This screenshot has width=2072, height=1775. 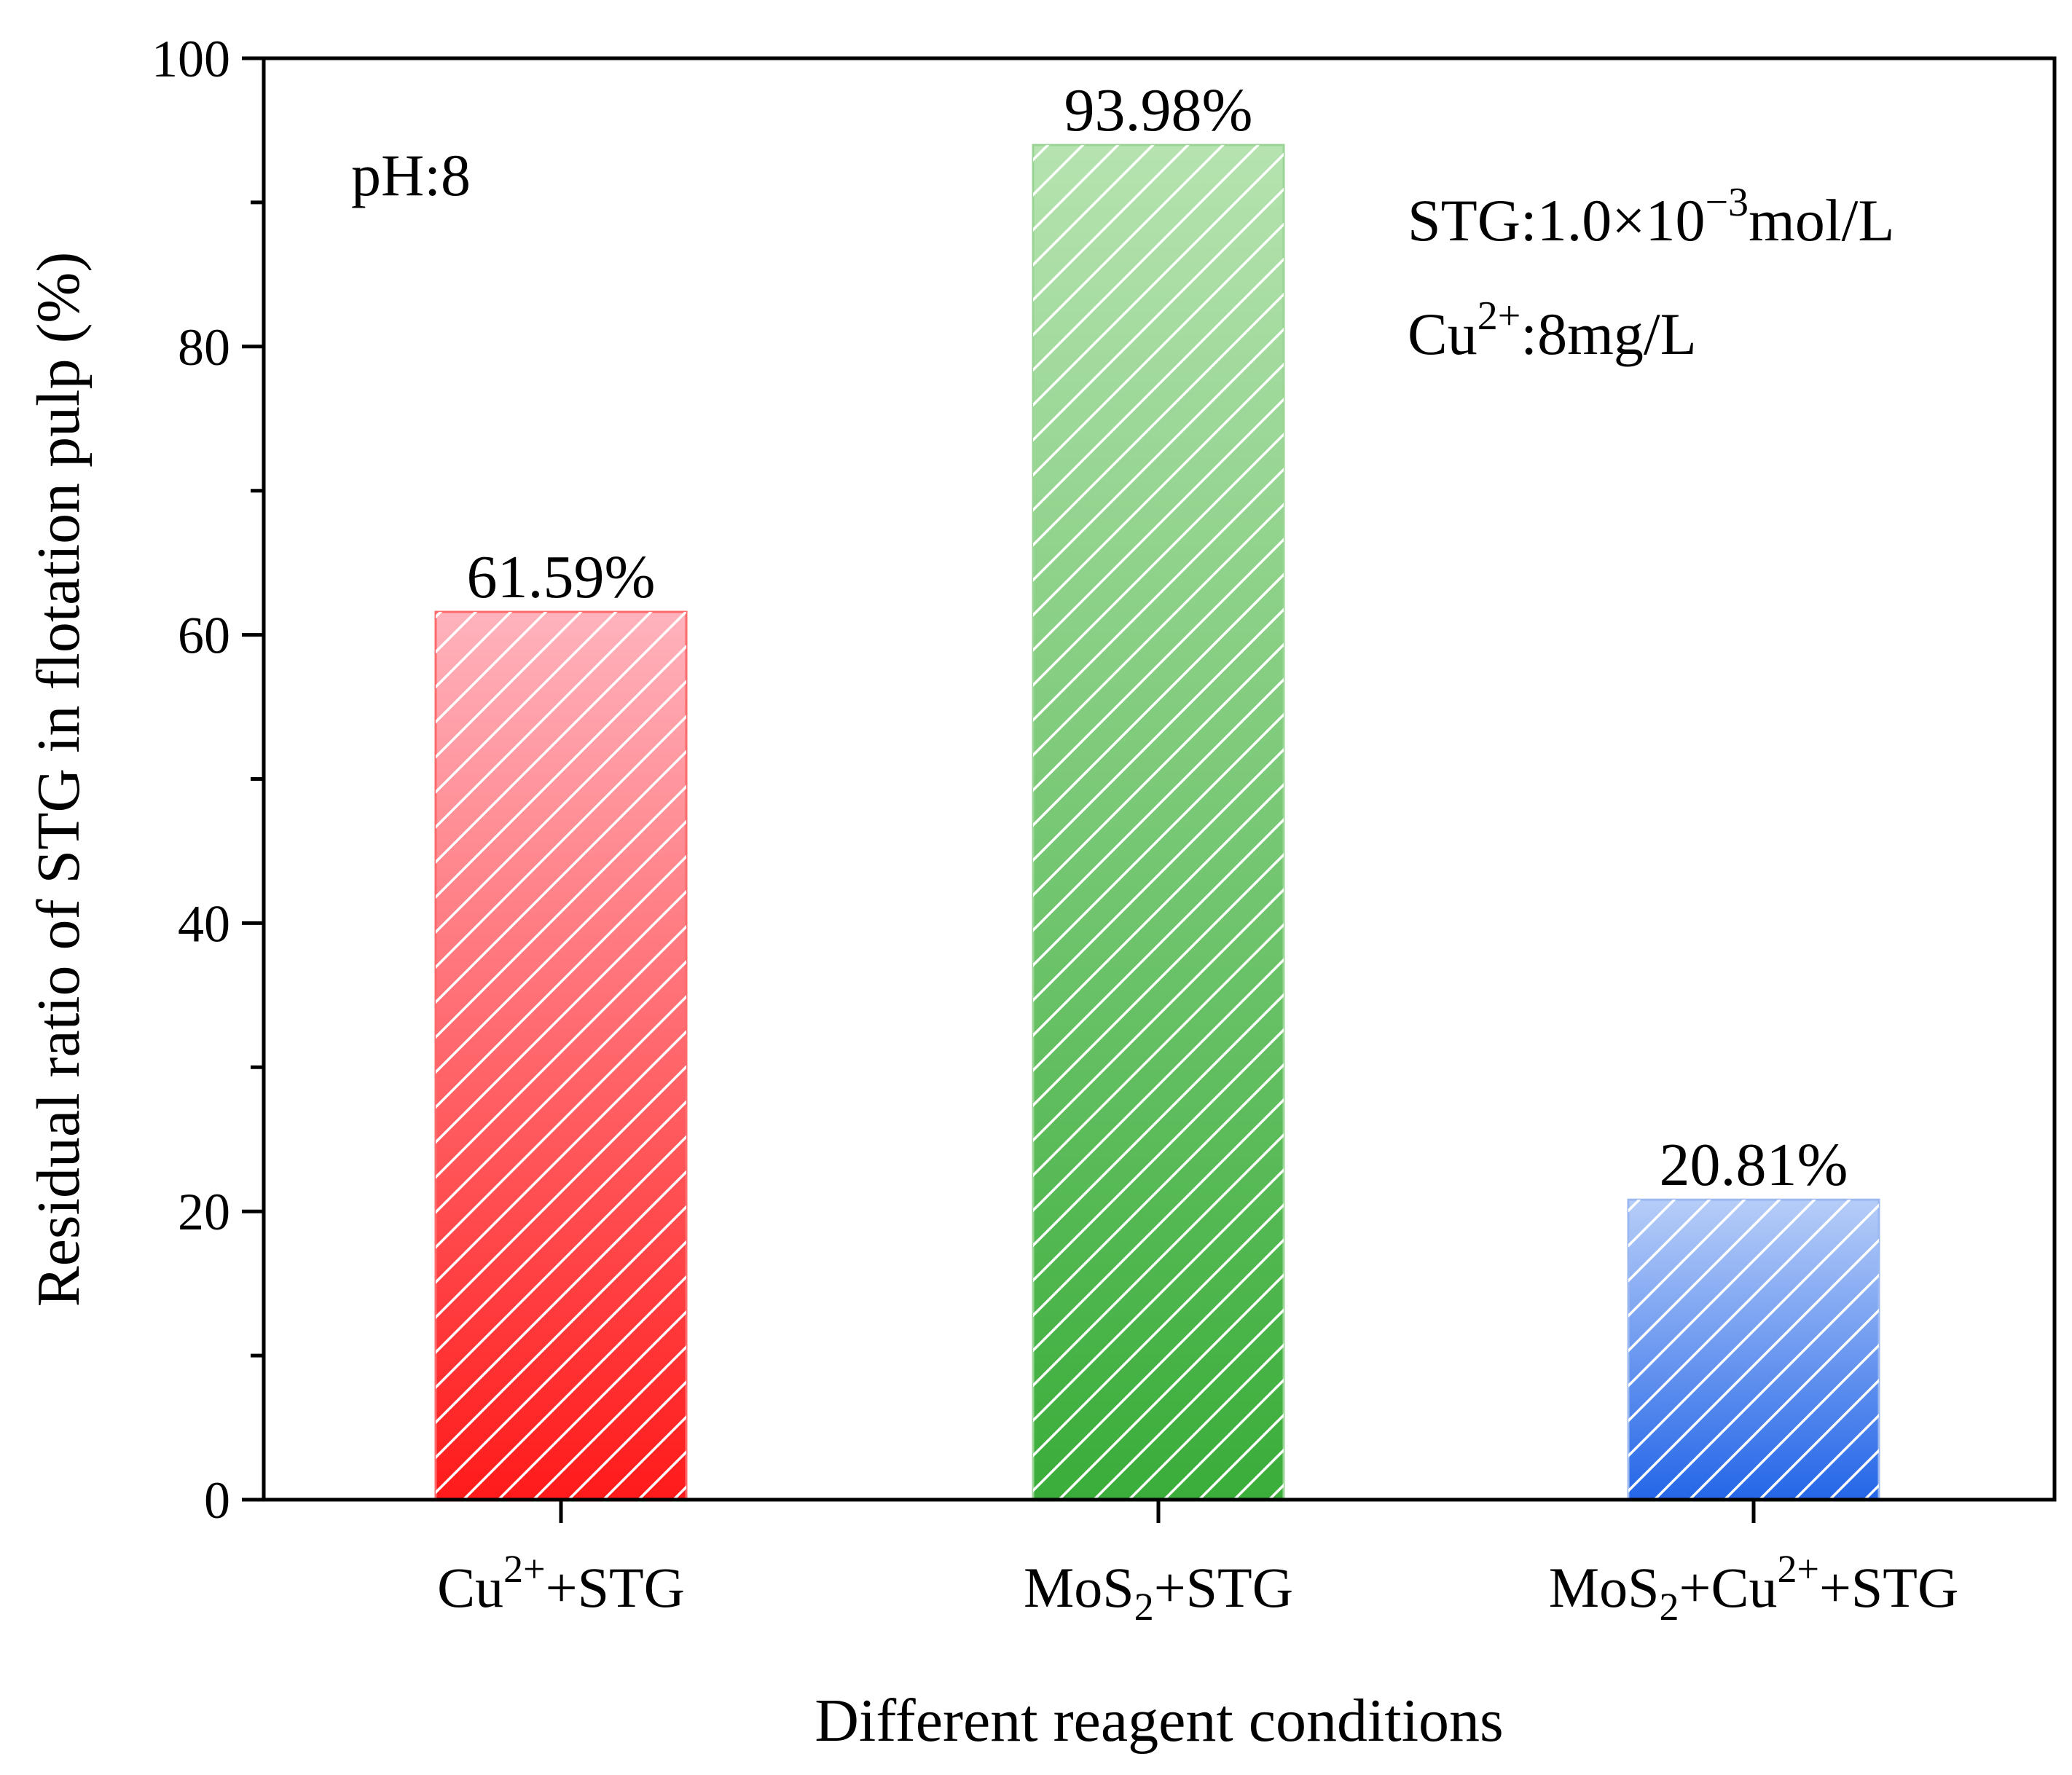 What do you see at coordinates (1158, 110) in the screenshot?
I see `data-label-2: 93.98%` at bounding box center [1158, 110].